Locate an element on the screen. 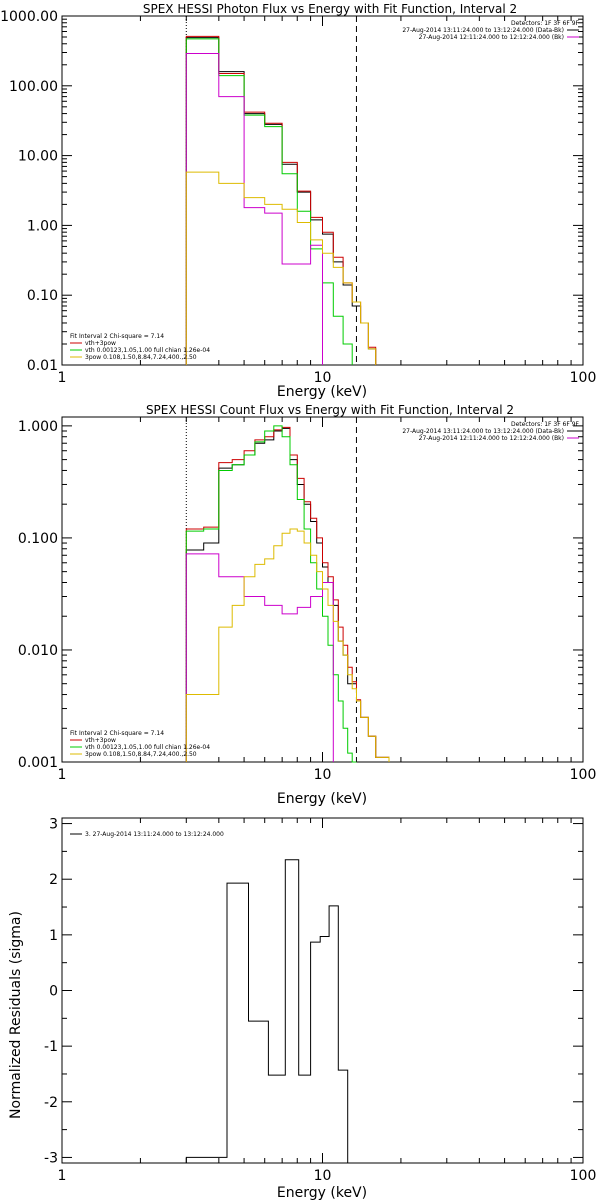 Image resolution: width=600 pixels, height=1200 pixels. y-tick-label: 0 is located at coordinates (53, 992).